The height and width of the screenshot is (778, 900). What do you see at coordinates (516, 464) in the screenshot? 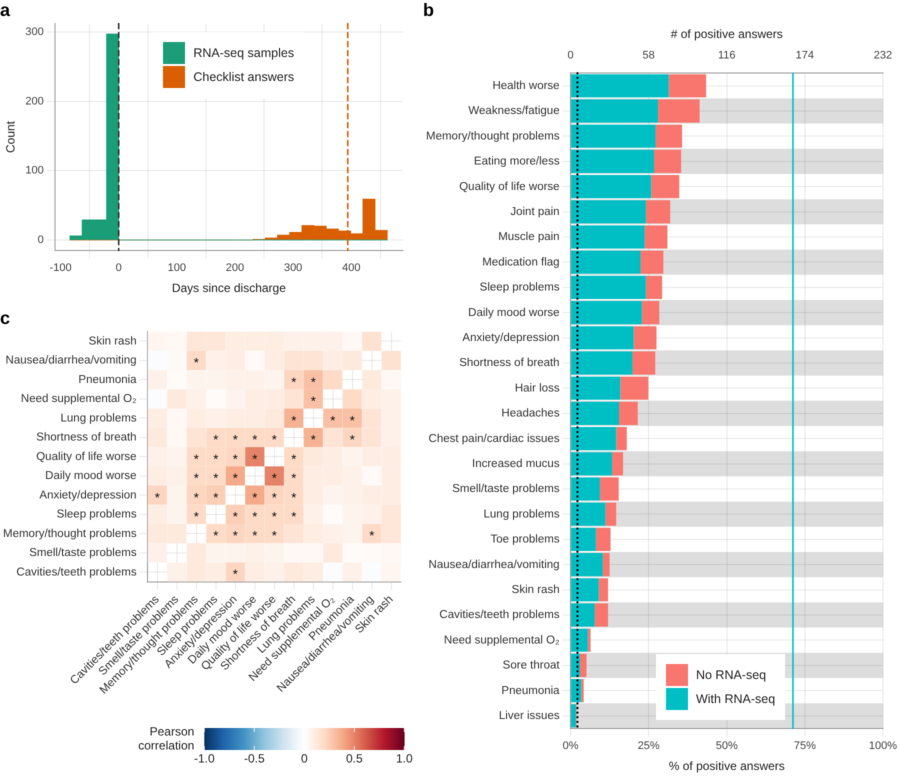
I see `y-tick-label: Increased mucus` at bounding box center [516, 464].